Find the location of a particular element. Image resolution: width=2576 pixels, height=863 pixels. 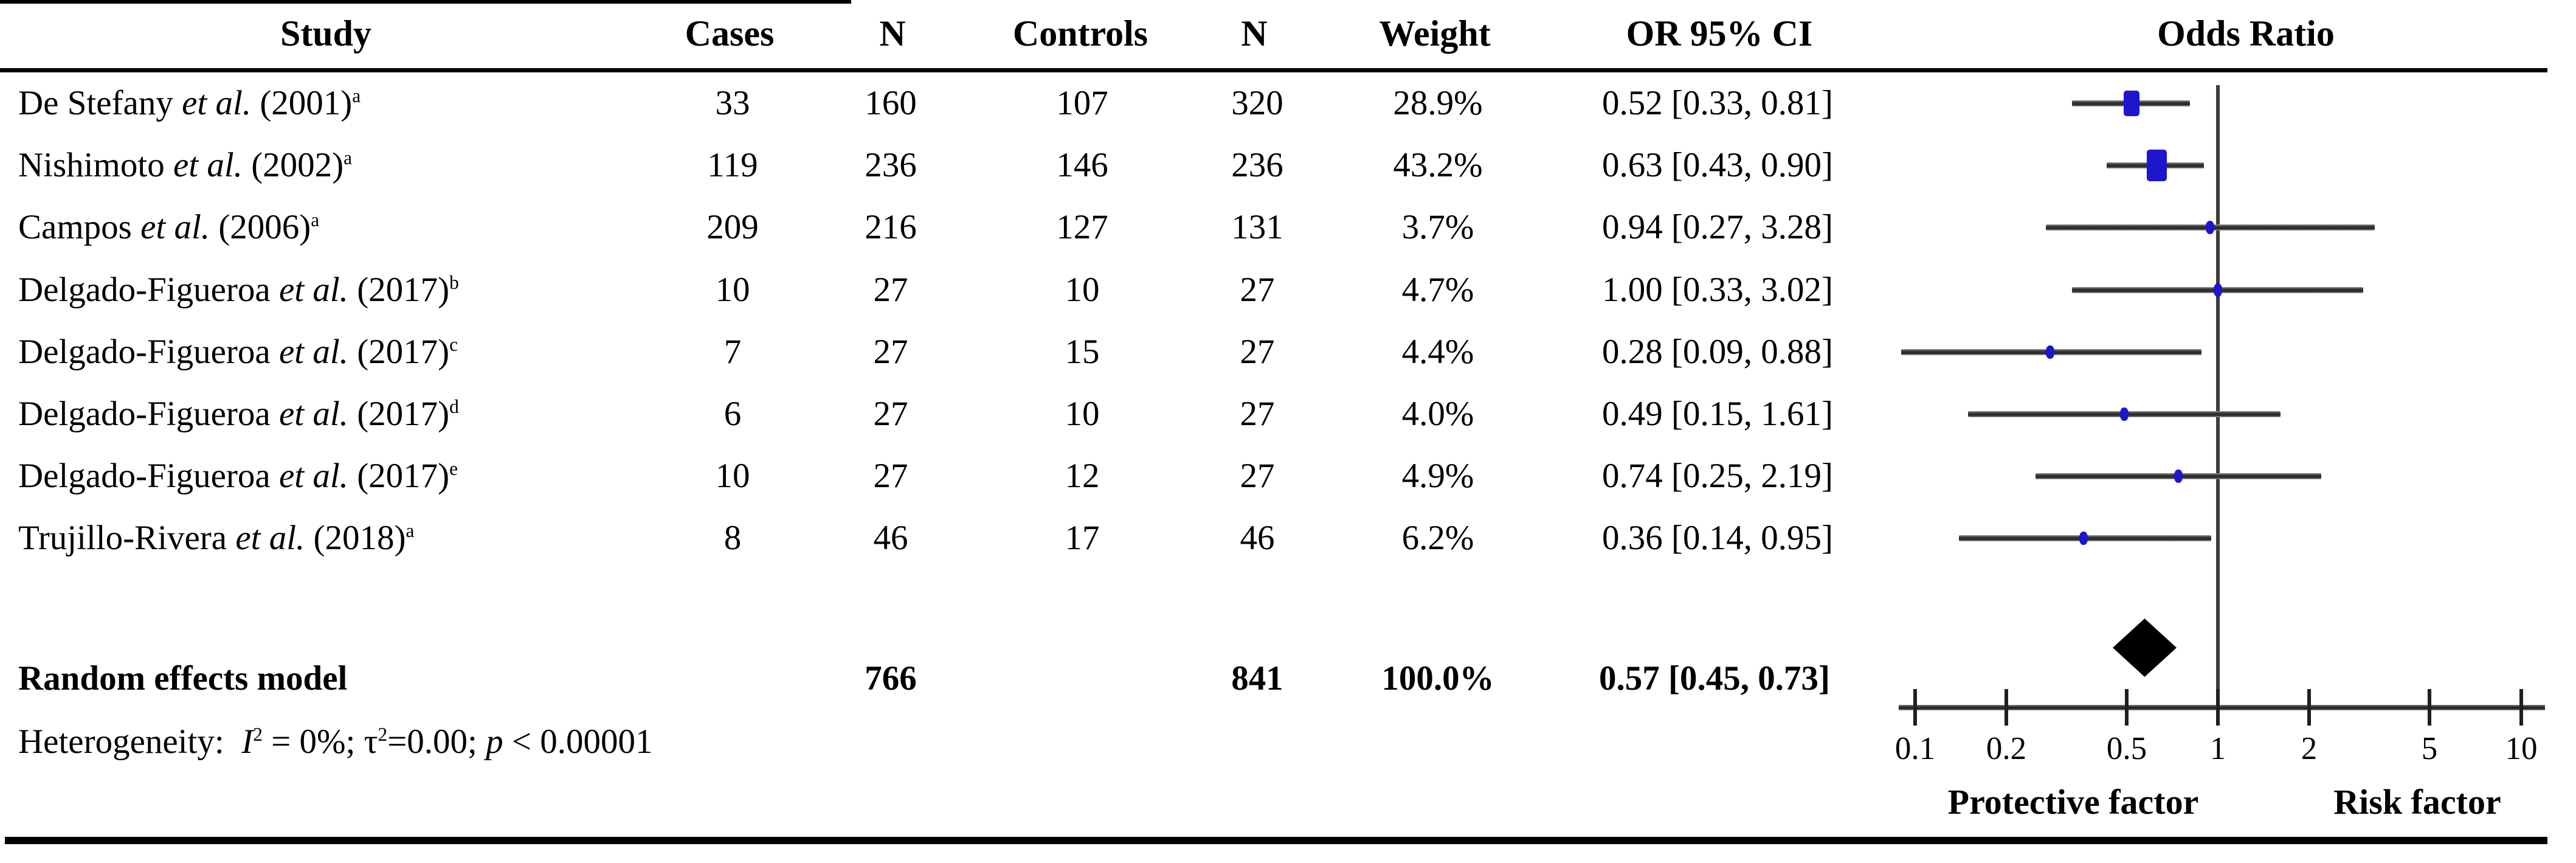

cases-value: 7 is located at coordinates (732, 352).